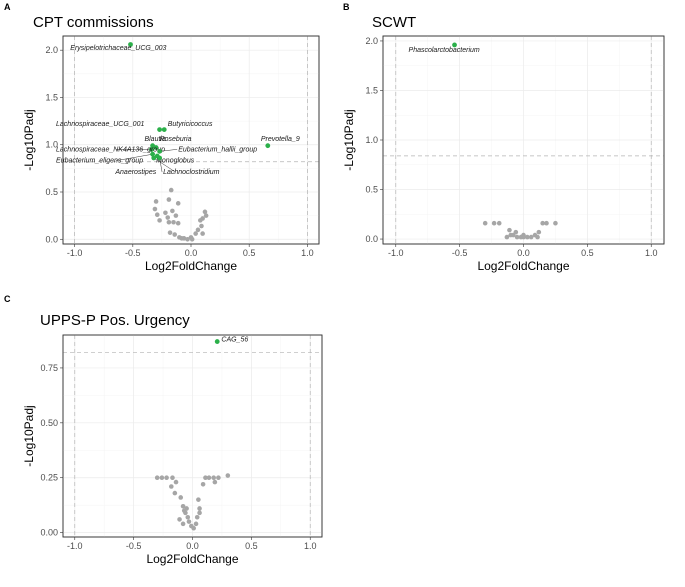 This screenshot has height=587, width=685. What do you see at coordinates (175, 161) in the screenshot?
I see `point-label: Monoglobus` at bounding box center [175, 161].